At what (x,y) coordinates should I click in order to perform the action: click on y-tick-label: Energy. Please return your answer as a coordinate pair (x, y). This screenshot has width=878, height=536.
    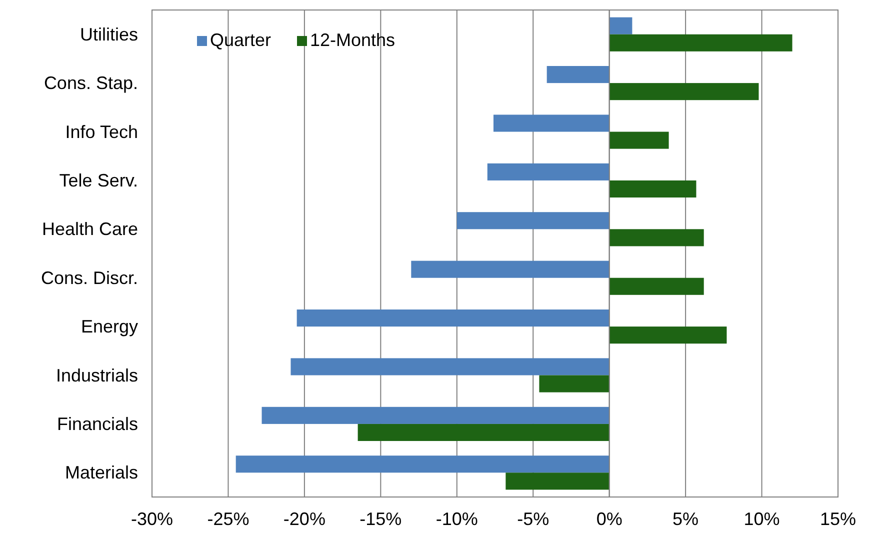
    Looking at the image, I should click on (109, 326).